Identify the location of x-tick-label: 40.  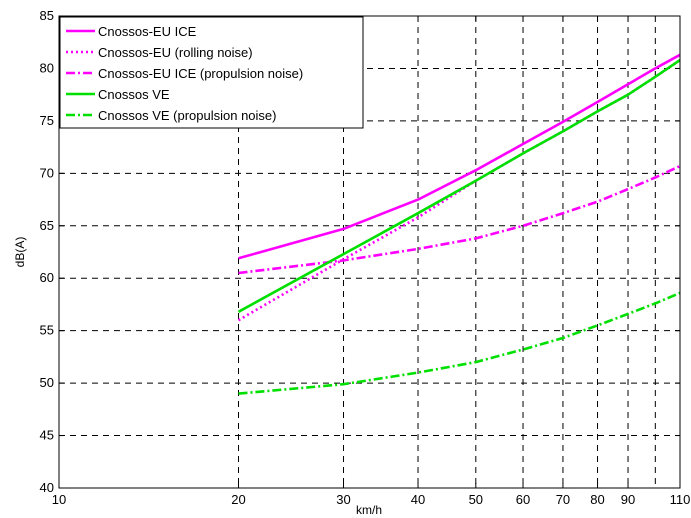
(418, 499).